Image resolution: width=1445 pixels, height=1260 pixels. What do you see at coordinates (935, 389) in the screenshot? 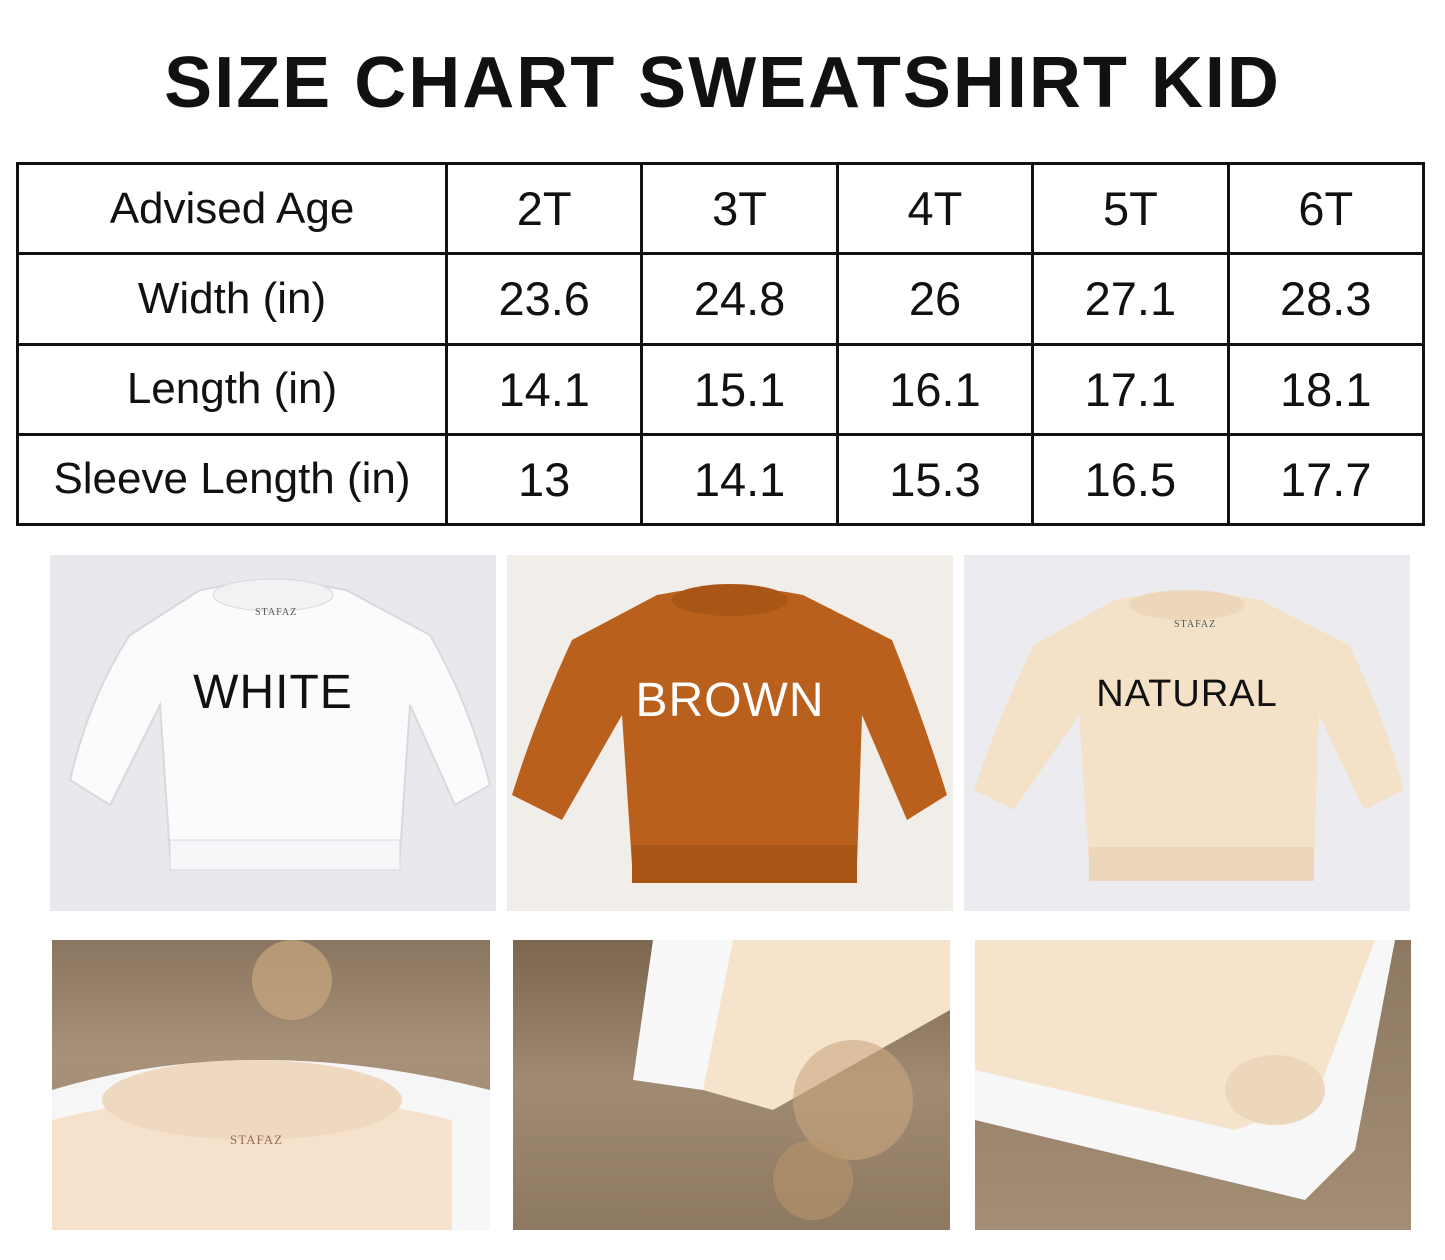
I see `table-cell: 16.1` at bounding box center [935, 389].